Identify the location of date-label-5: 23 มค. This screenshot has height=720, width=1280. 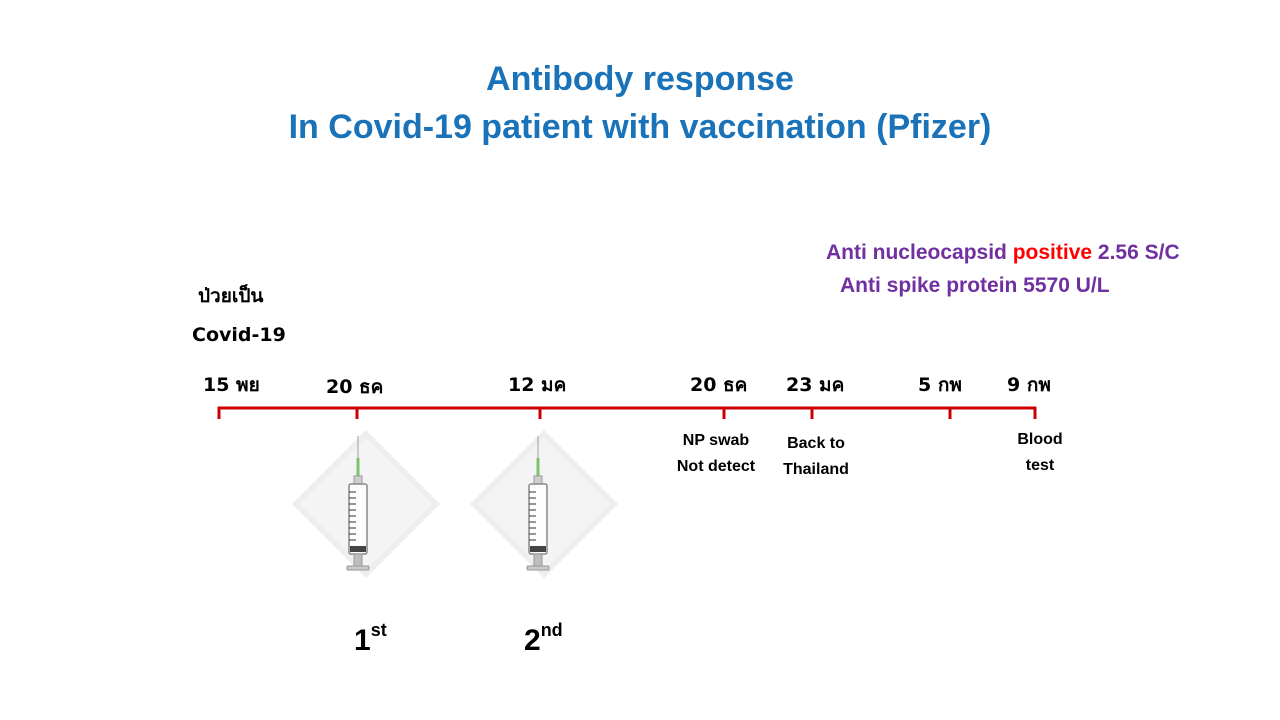
(815, 385).